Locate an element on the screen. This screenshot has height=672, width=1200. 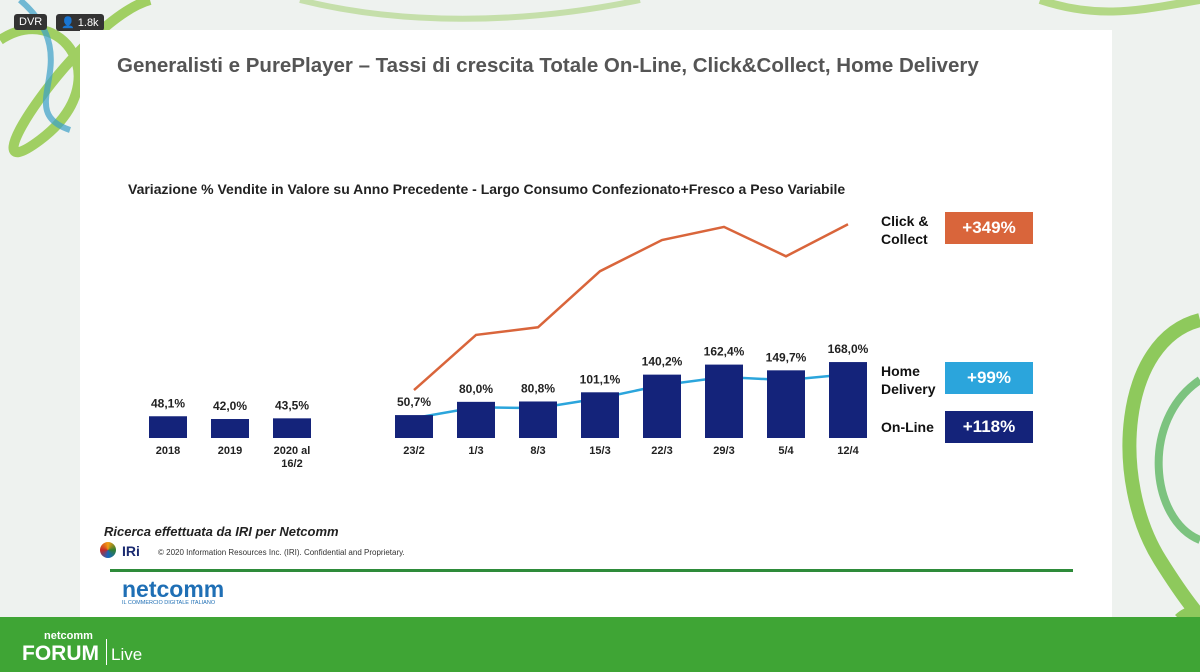
value-label: 140,2% is located at coordinates (662, 362).